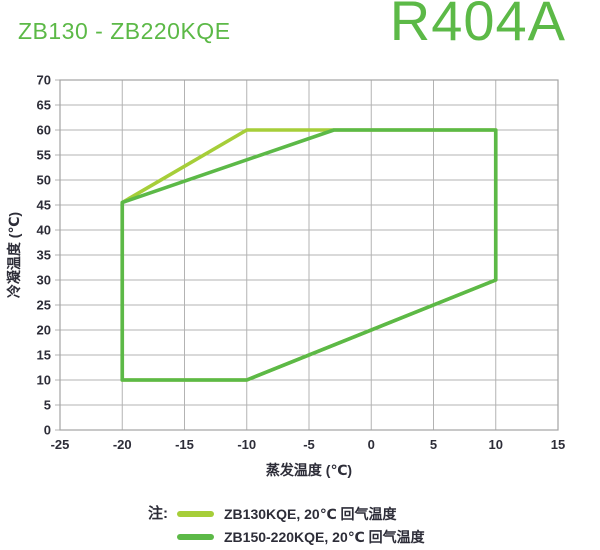 Image resolution: width=600 pixels, height=550 pixels. What do you see at coordinates (44, 130) in the screenshot?
I see `y-tick-label: 60` at bounding box center [44, 130].